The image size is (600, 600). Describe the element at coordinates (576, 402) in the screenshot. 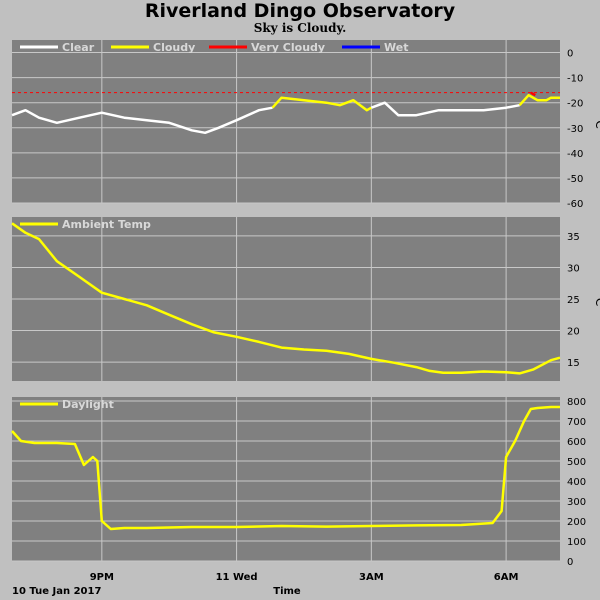

I see `daylight-ytick-label: 800` at that location.